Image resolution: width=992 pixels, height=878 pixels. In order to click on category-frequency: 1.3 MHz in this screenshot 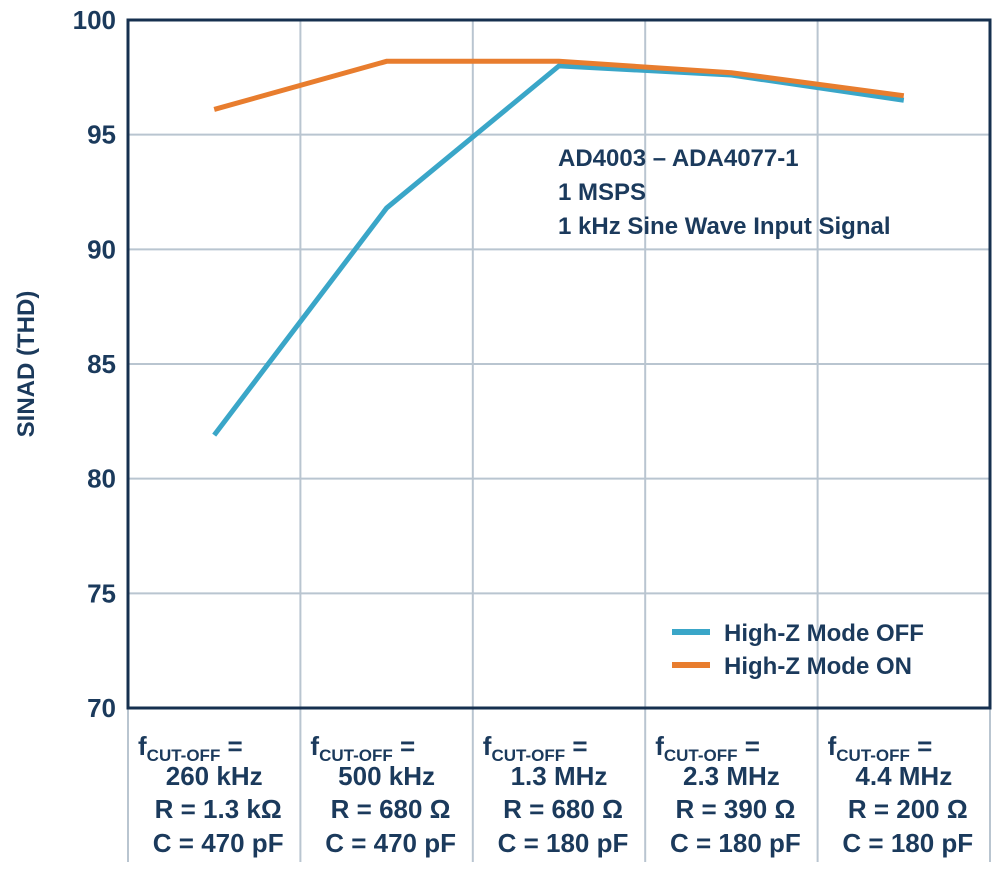, I will do `click(559, 776)`.